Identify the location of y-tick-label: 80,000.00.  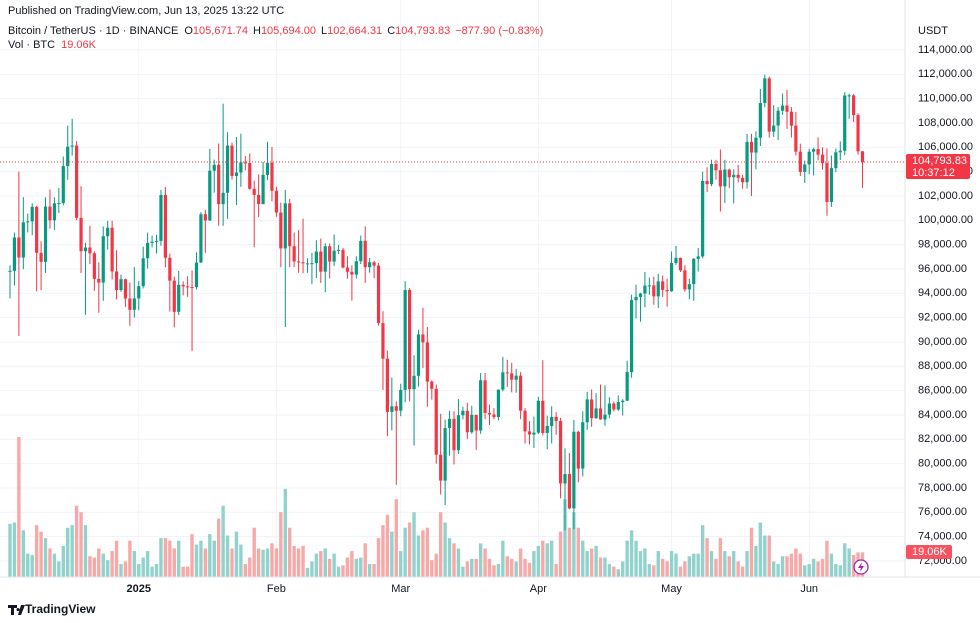
(942, 464).